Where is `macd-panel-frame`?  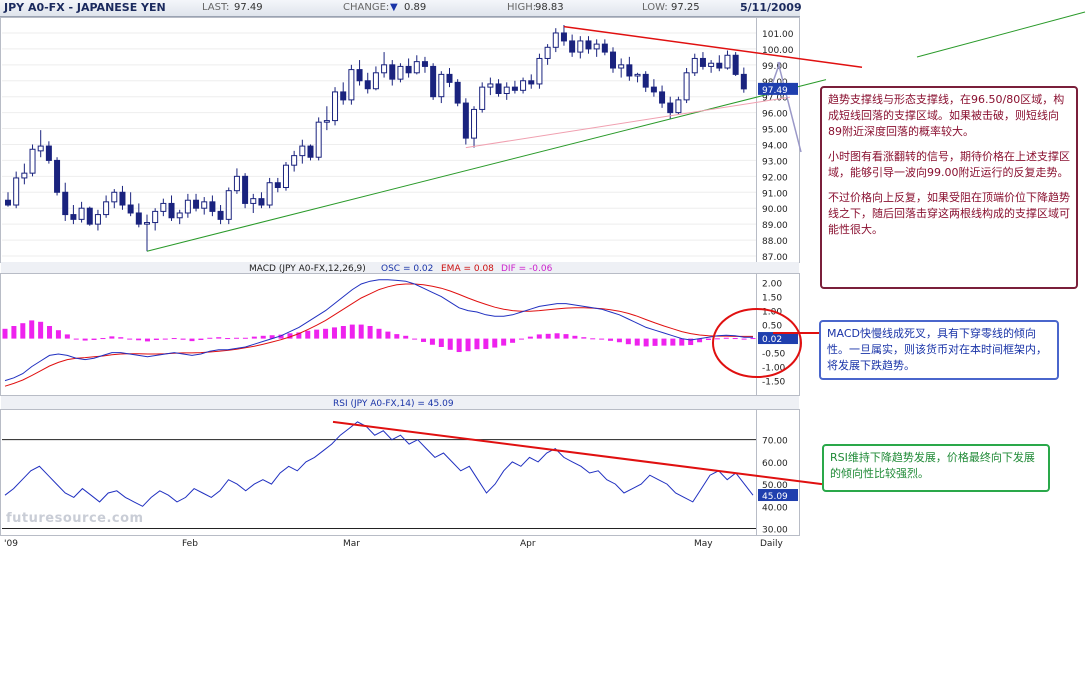
macd-panel-frame is located at coordinates (400, 334).